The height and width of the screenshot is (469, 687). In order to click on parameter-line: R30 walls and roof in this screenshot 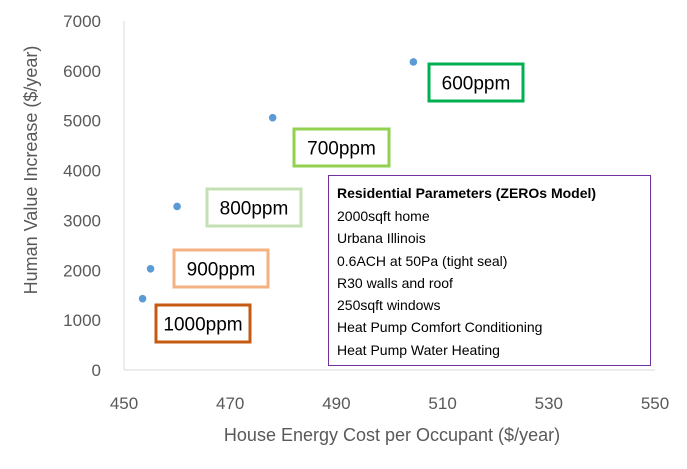, I will do `click(395, 282)`.